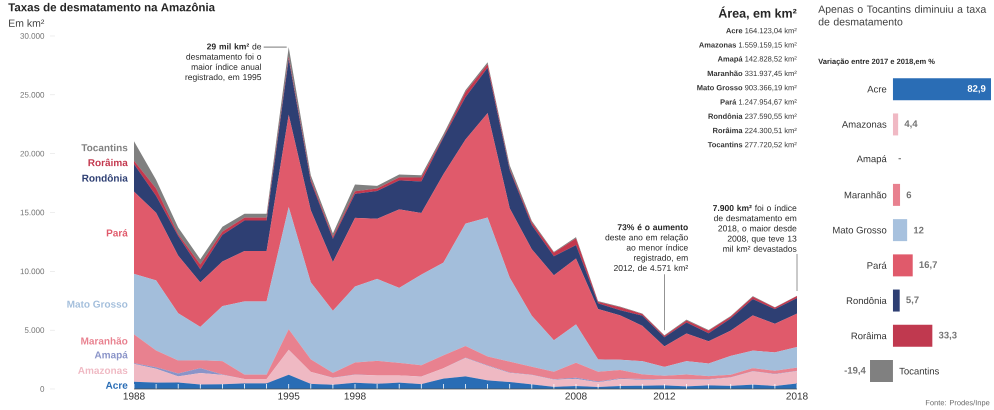  What do you see at coordinates (919, 230) in the screenshot?
I see `data-label: 12` at bounding box center [919, 230].